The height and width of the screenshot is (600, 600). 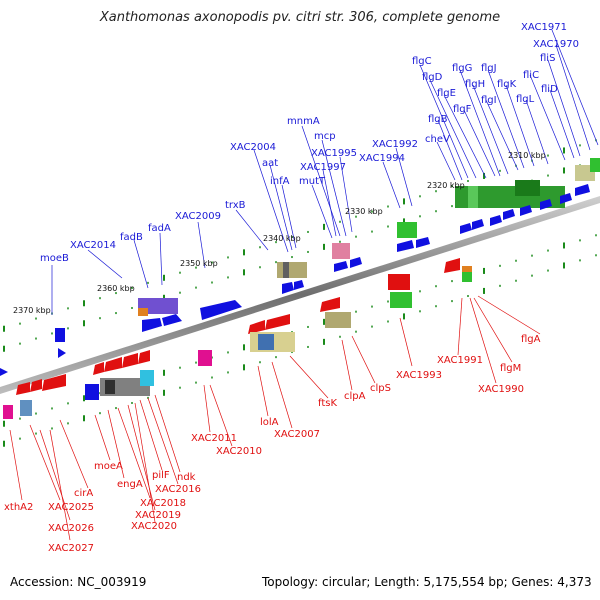 I want to click on arrow-xthA2, so click(x=23, y=388).